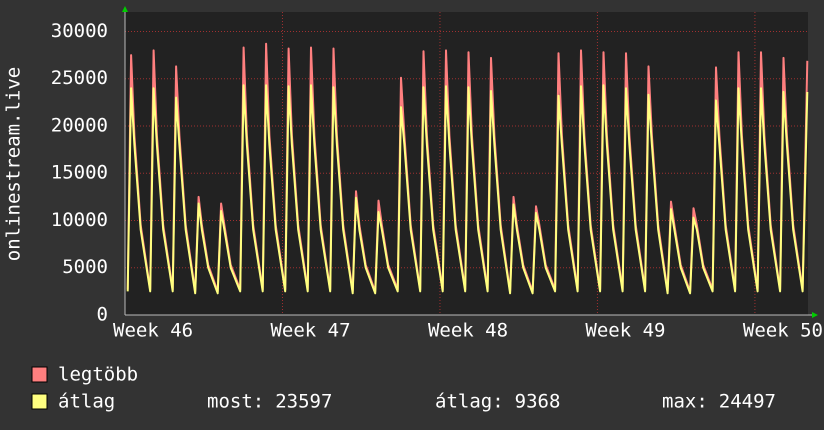 The height and width of the screenshot is (430, 824). I want to click on y-tick-label: 15000, so click(79, 173).